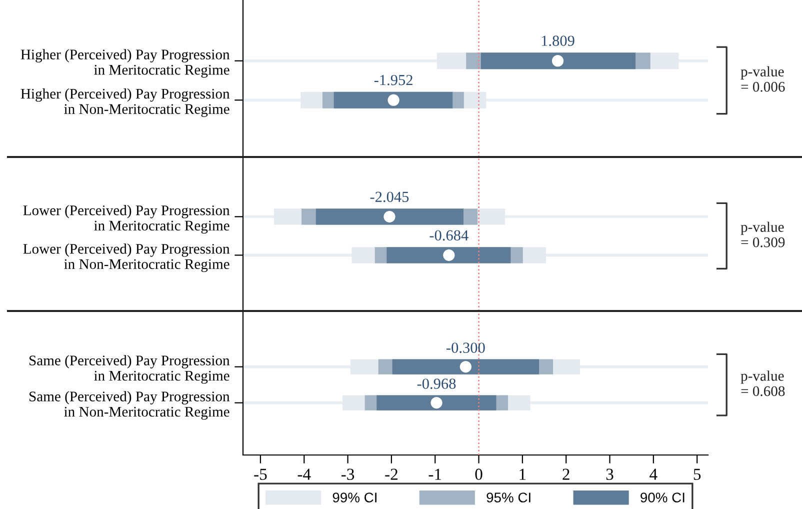  What do you see at coordinates (566, 474) in the screenshot?
I see `x-tick-label: 2` at bounding box center [566, 474].